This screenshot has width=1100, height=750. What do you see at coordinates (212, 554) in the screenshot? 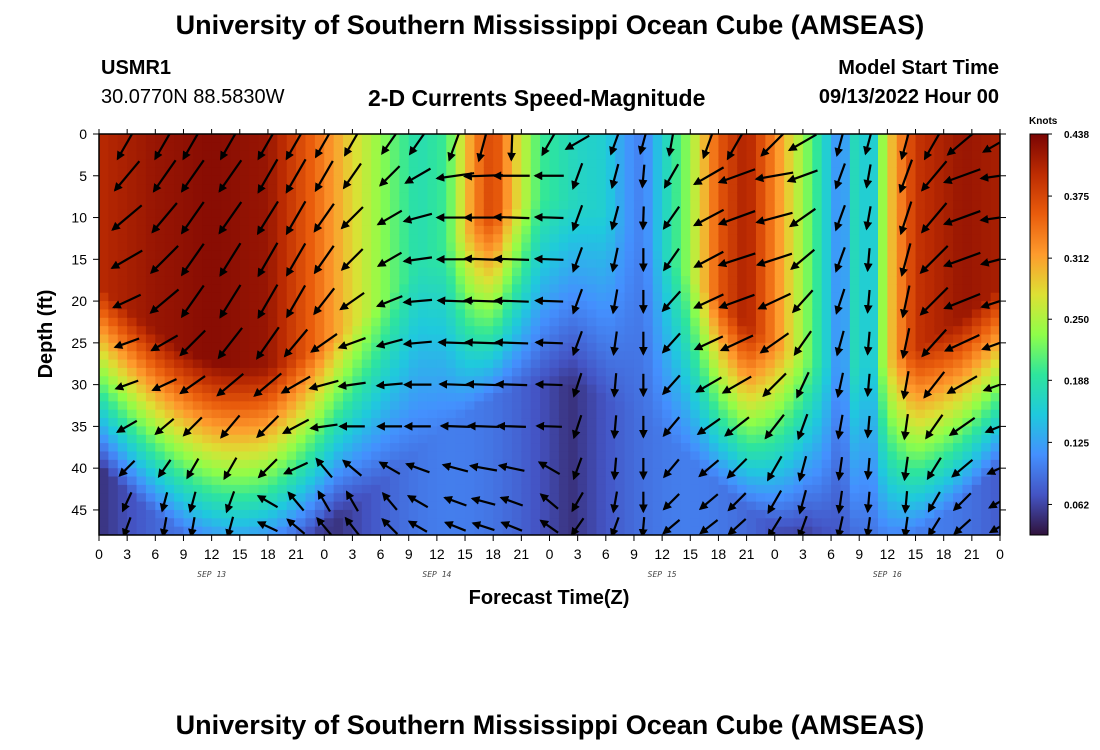
I see `x-tick-label: 12` at bounding box center [212, 554].